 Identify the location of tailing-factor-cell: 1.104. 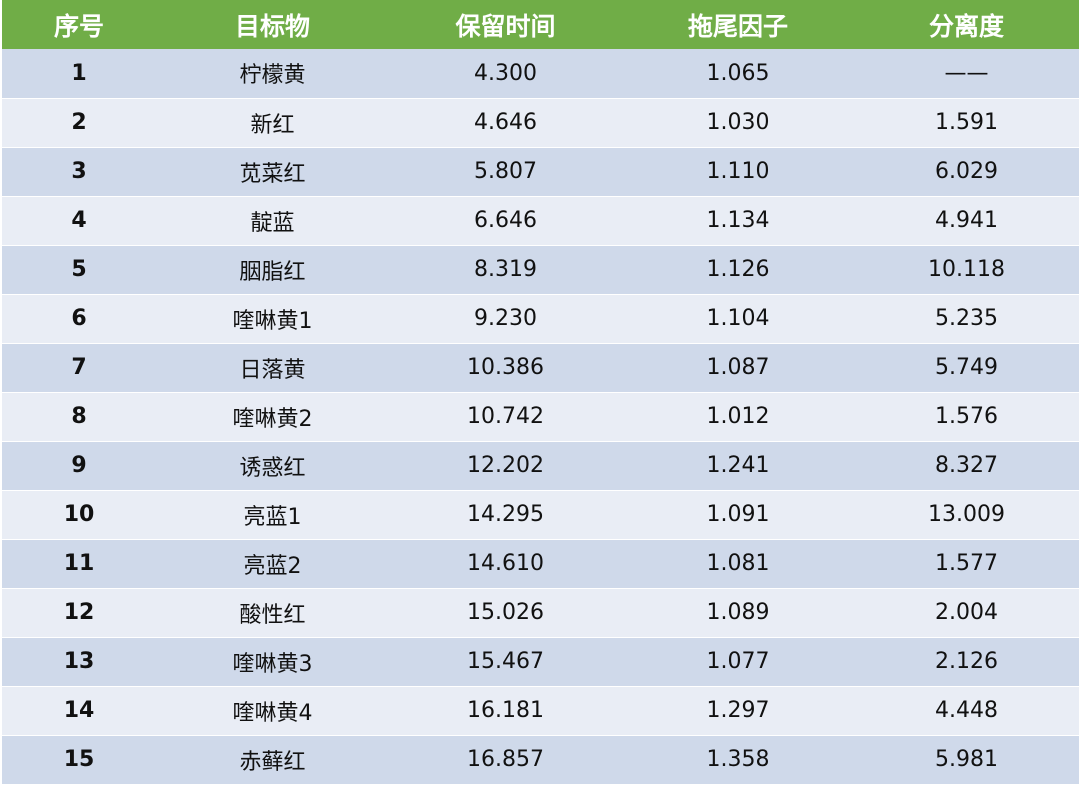
(738, 319).